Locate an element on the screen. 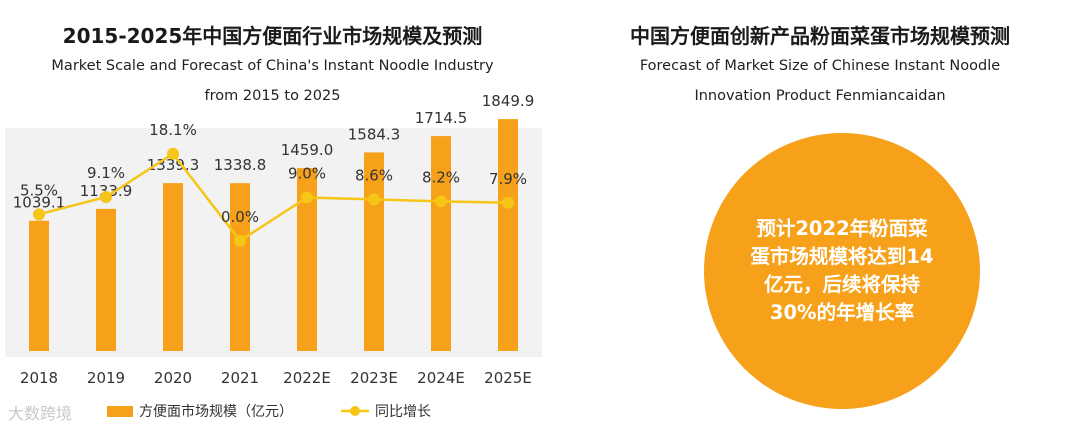 This screenshot has height=433, width=1080. growth-value-label: 9.1% is located at coordinates (106, 173).